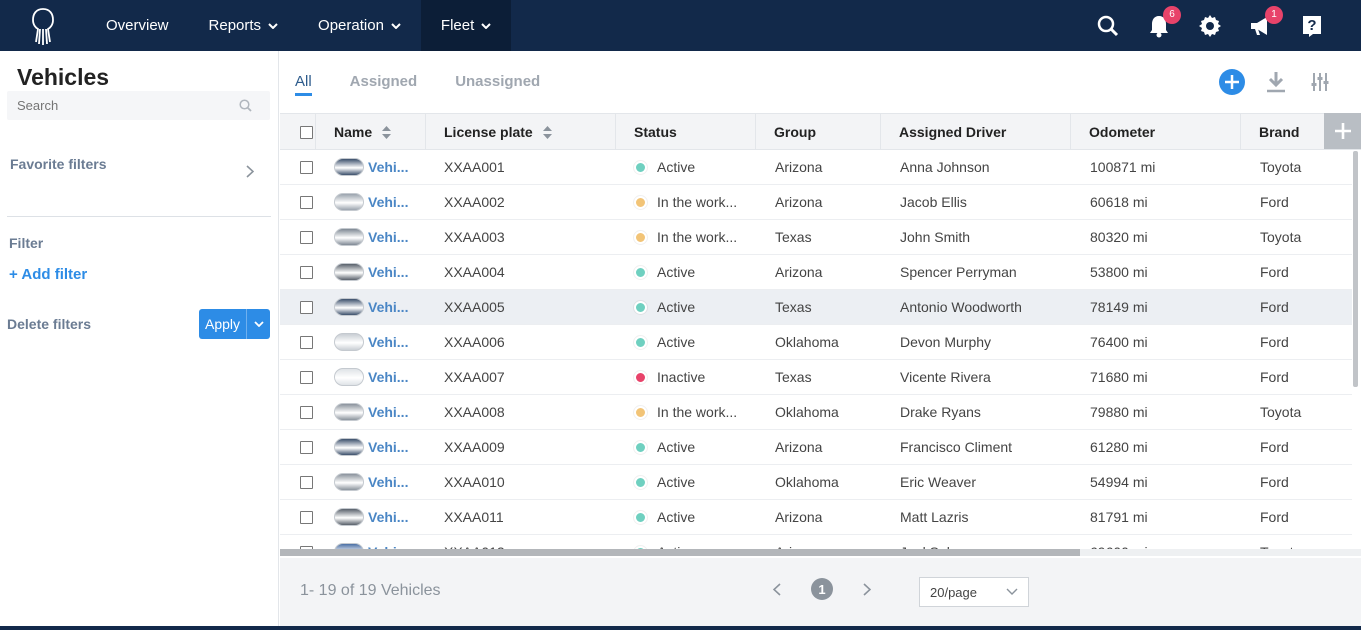 This screenshot has height=630, width=1361. I want to click on column-brand: Brand, so click(1301, 132).